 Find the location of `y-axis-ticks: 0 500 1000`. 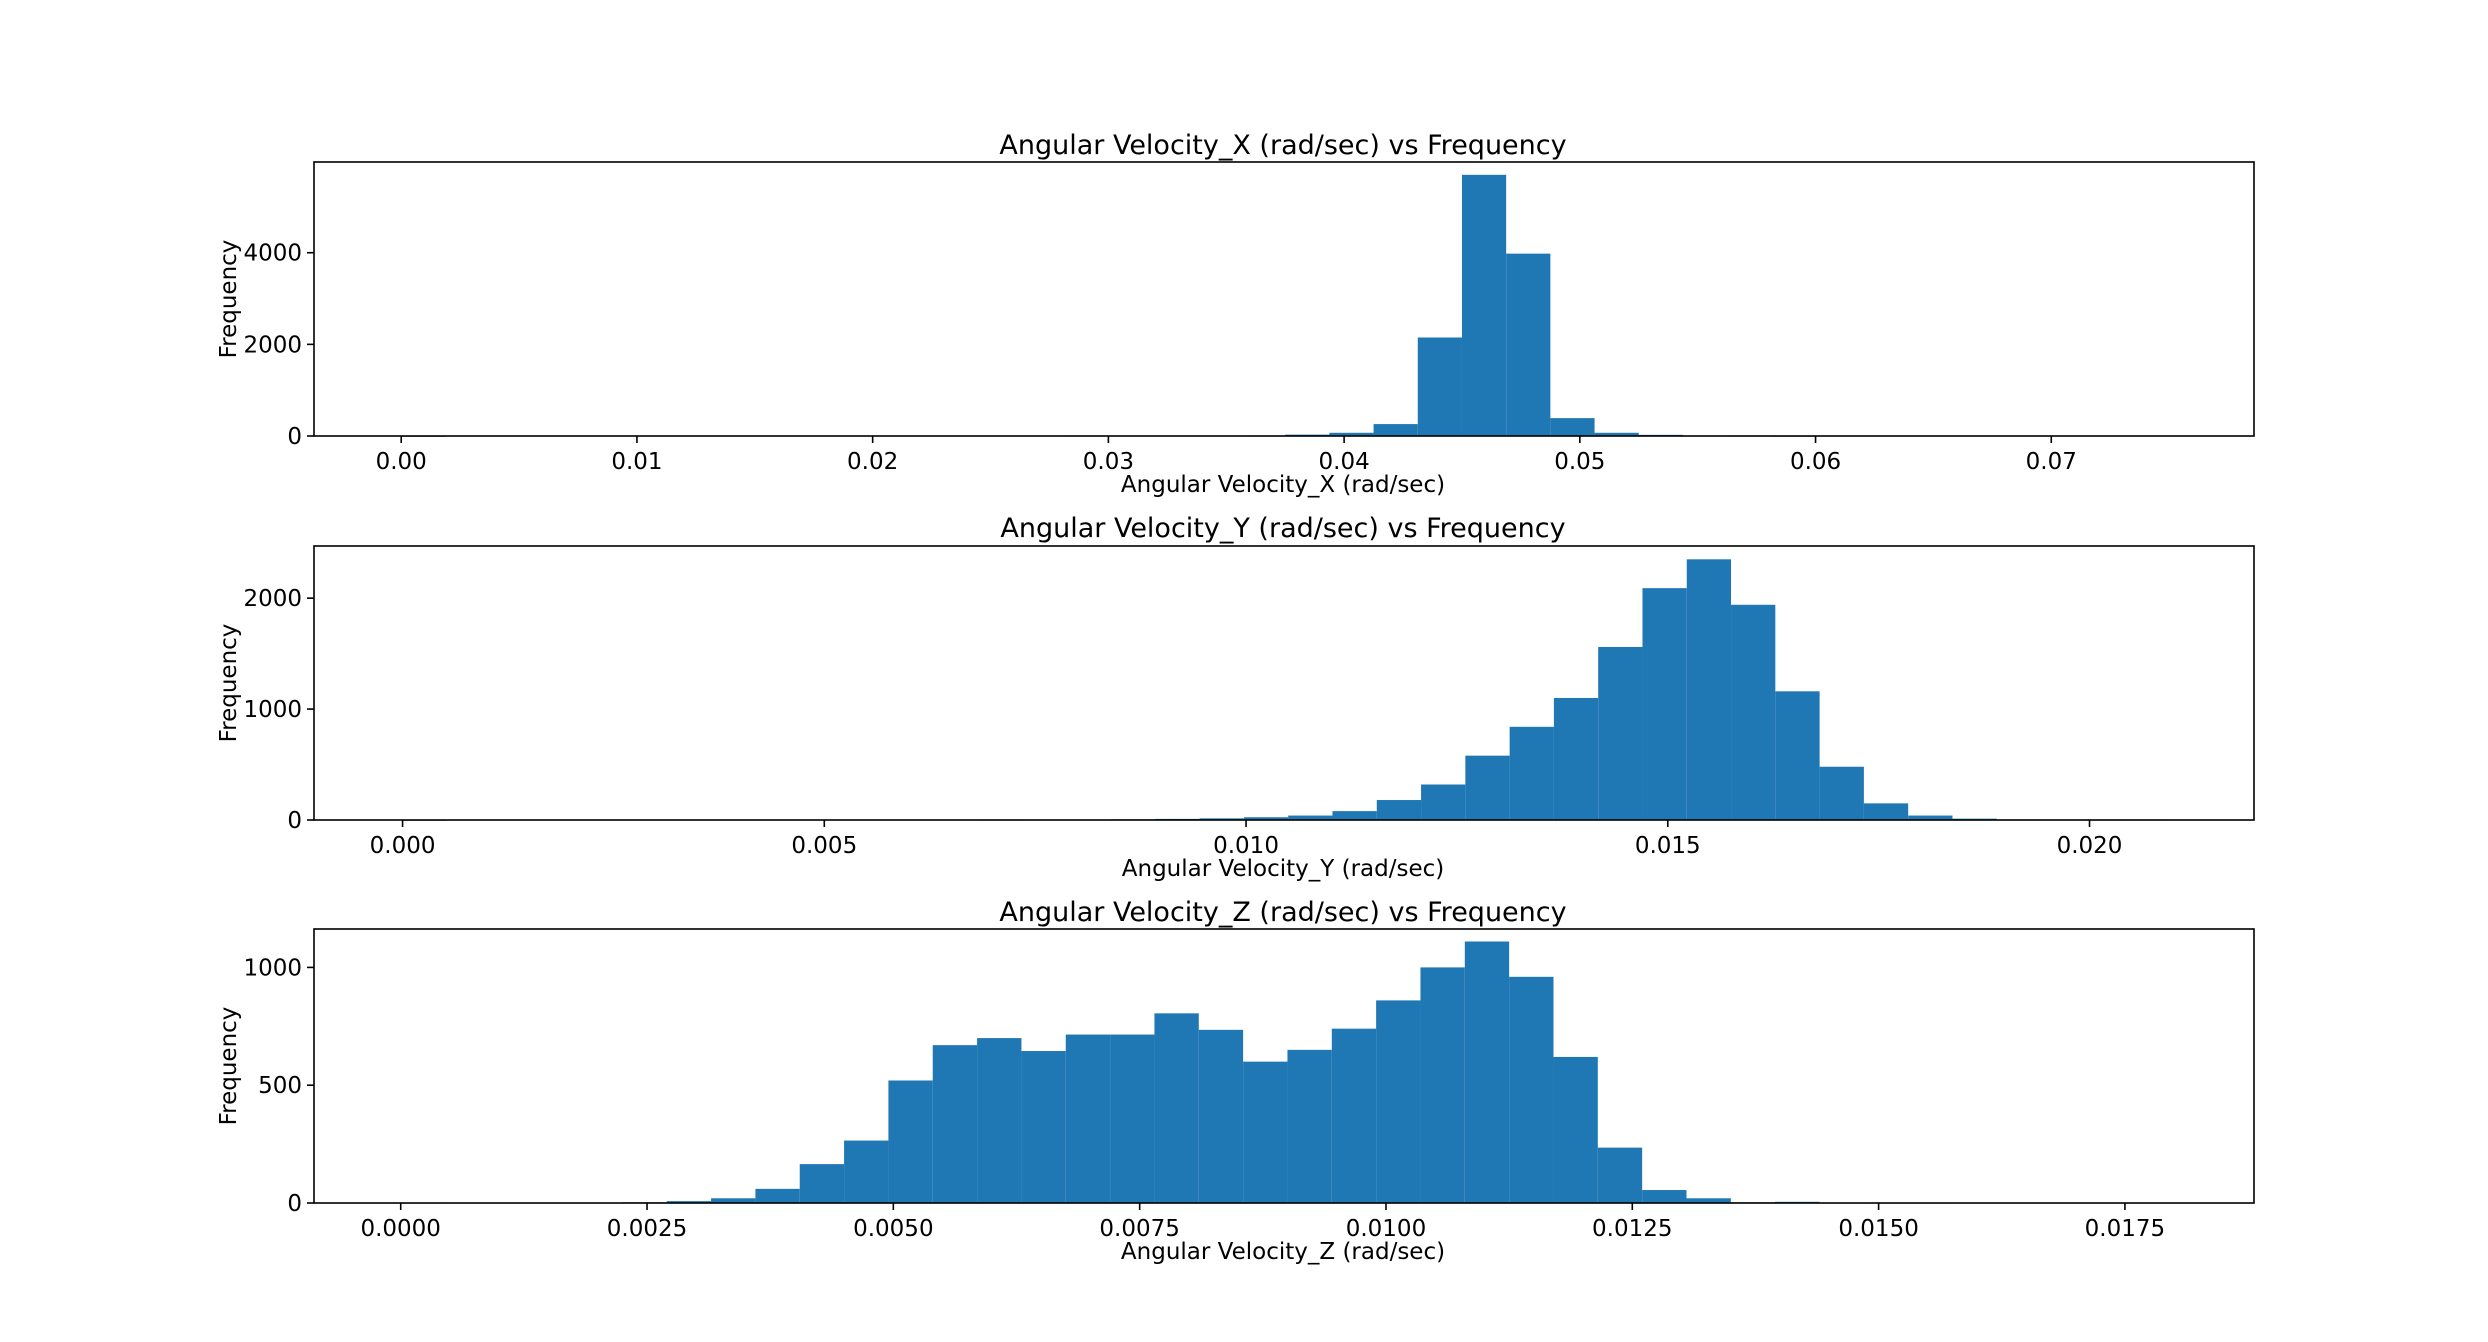

y-axis-ticks: 0 500 1000 is located at coordinates (278, 1086).